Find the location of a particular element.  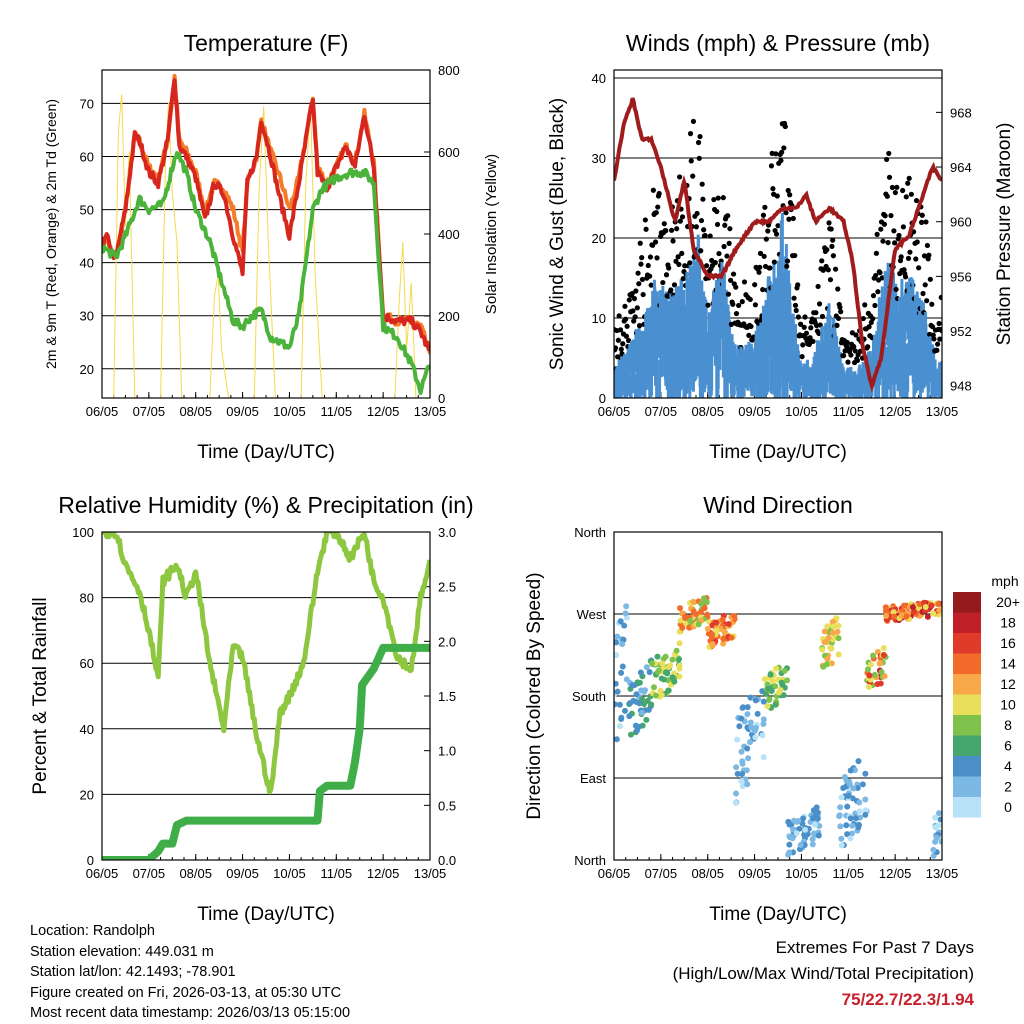

x-tick-label: 12/05 is located at coordinates (383, 411).